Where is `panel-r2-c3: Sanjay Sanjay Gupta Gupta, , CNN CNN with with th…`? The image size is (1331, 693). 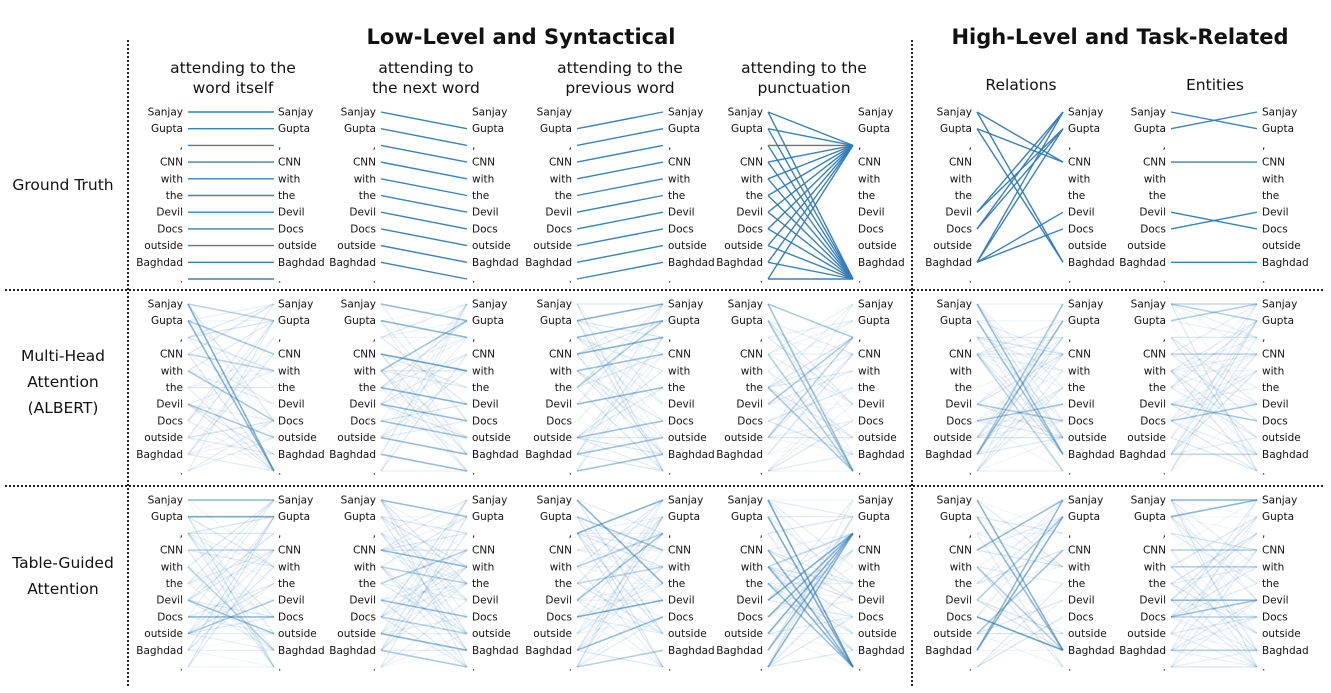 panel-r2-c3: Sanjay Sanjay Gupta Gupta, , CNN CNN with with th… is located at coordinates (810, 584).